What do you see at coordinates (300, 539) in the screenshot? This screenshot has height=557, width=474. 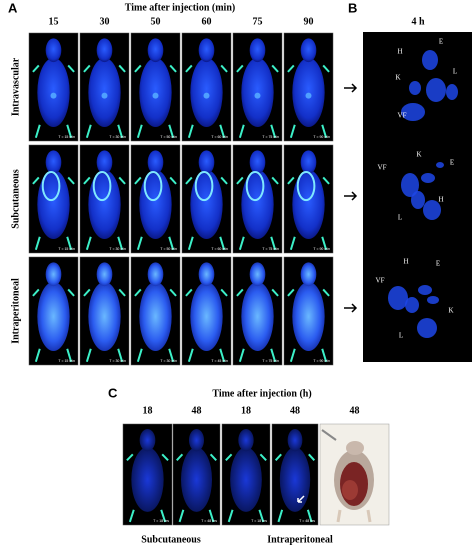 I see `group-label: Intraperitoneal` at bounding box center [300, 539].